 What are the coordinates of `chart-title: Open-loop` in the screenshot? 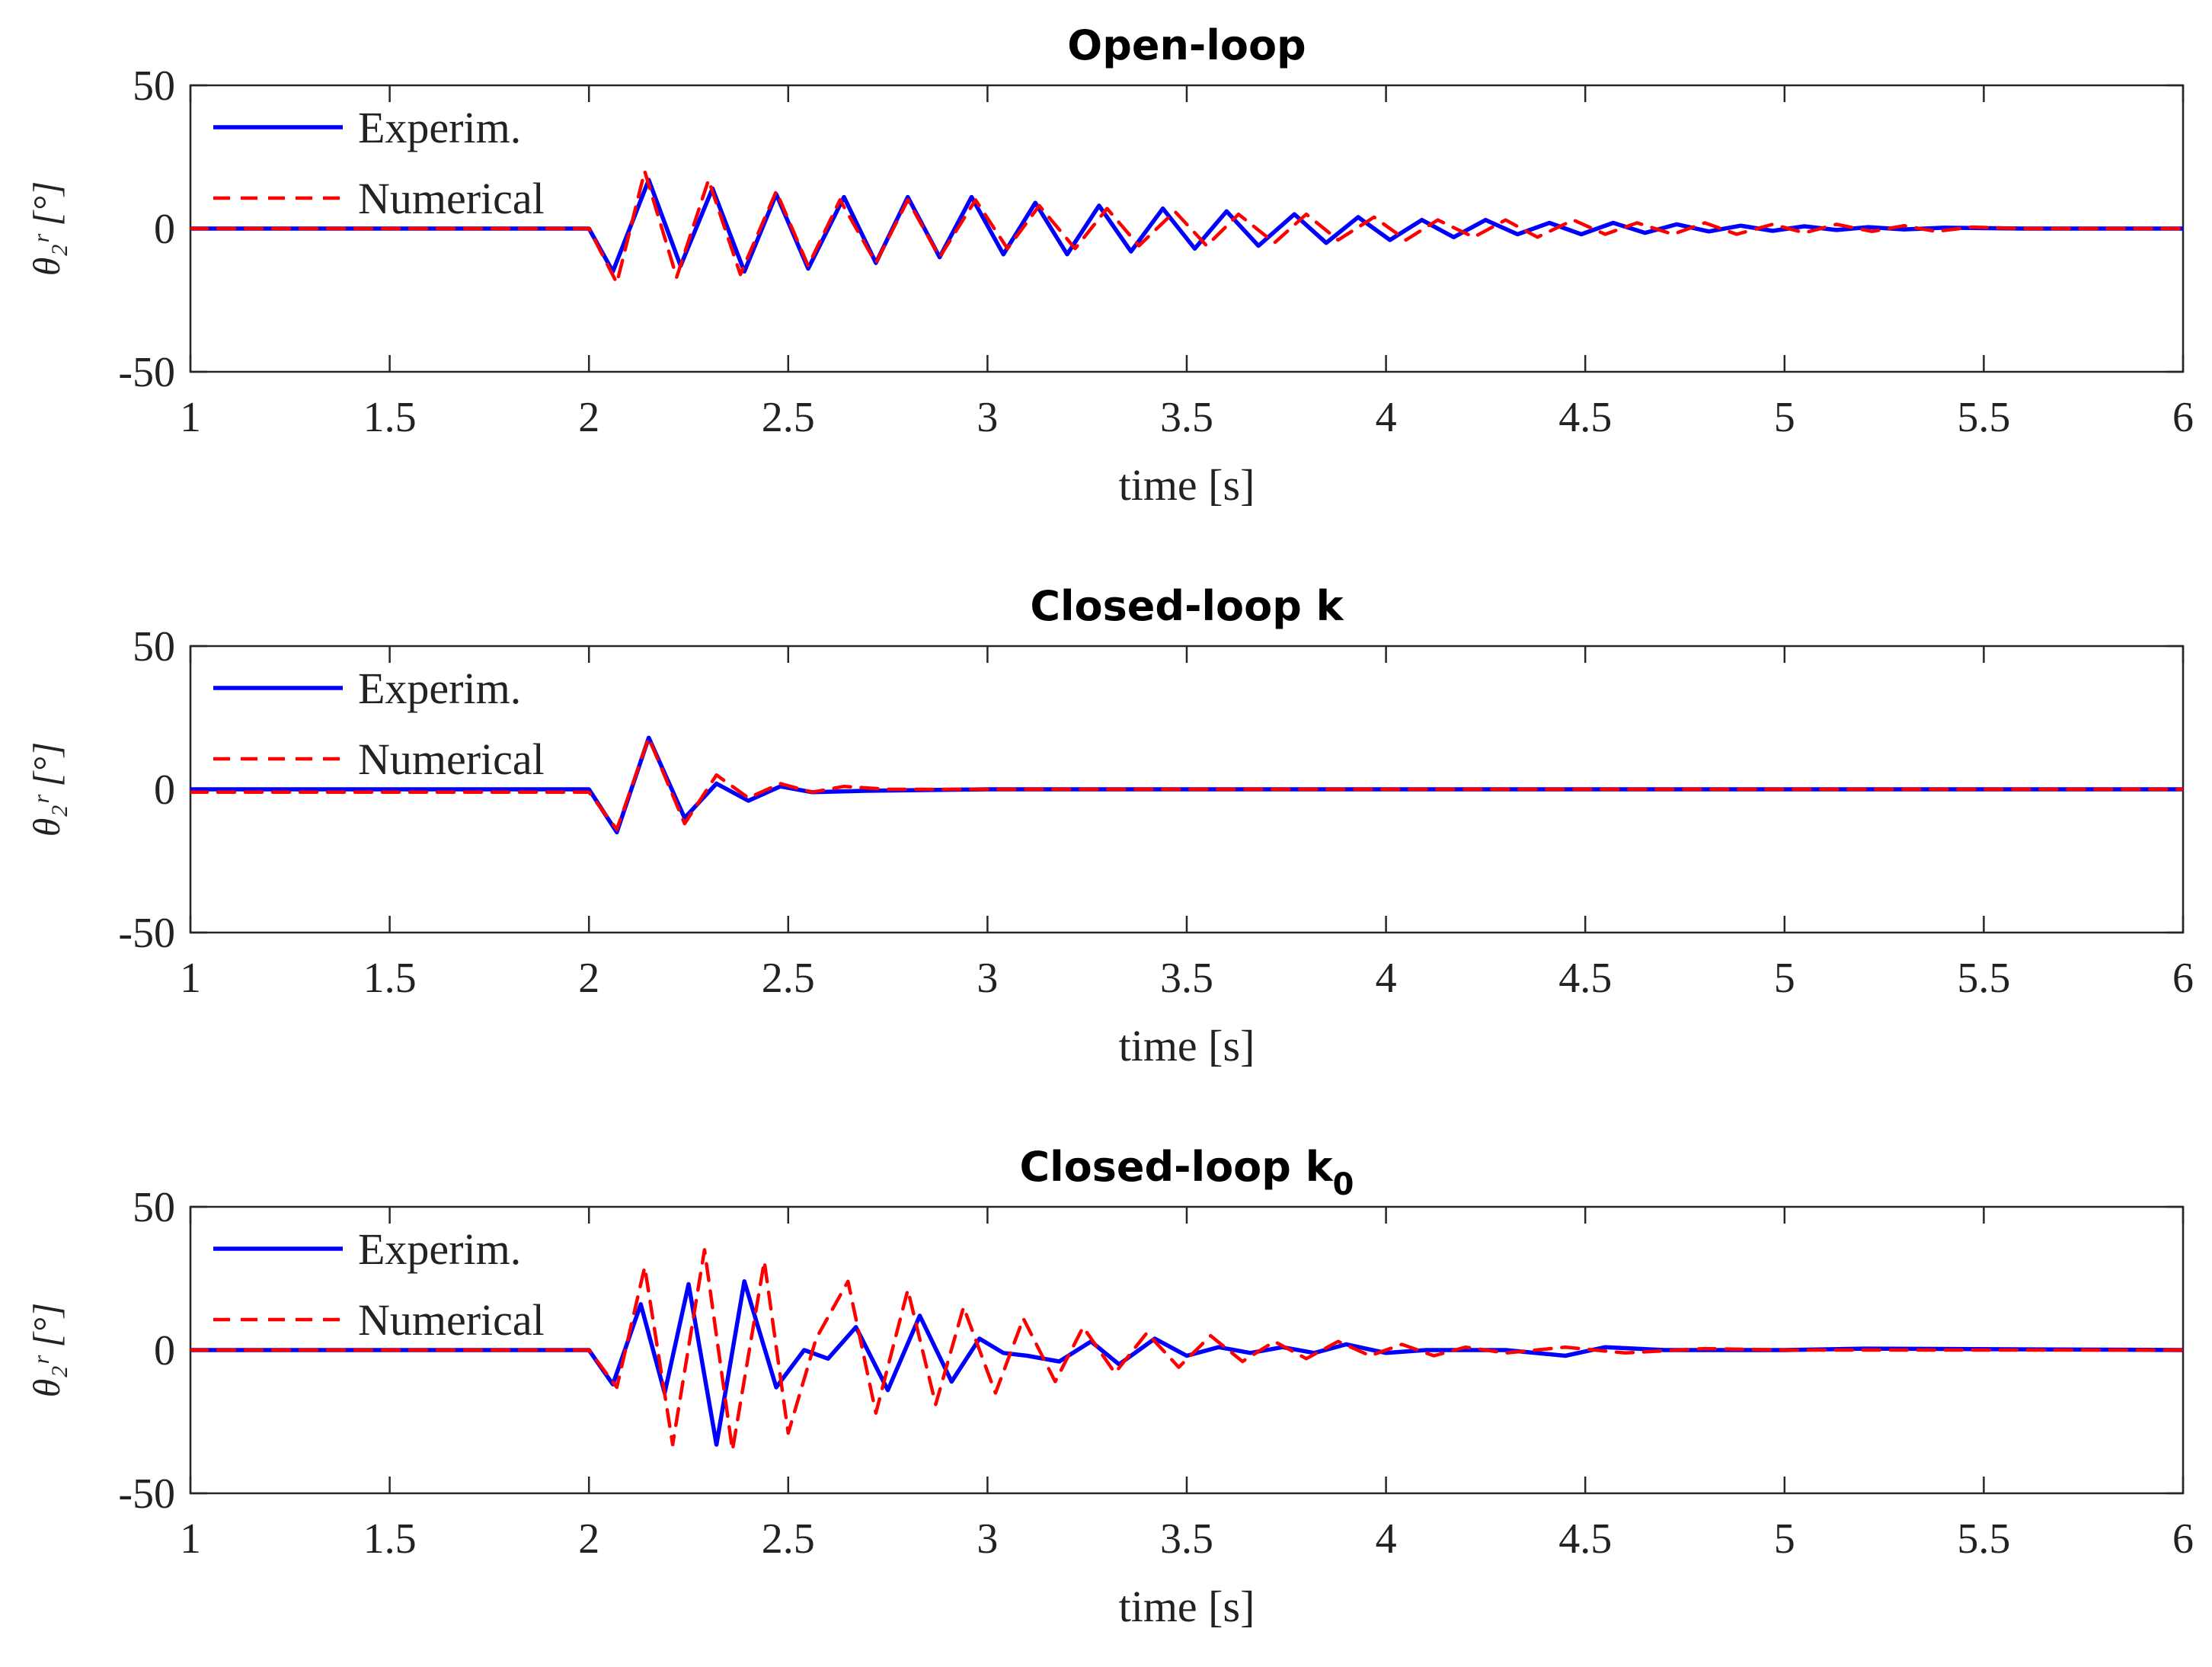 It's located at (1186, 45).